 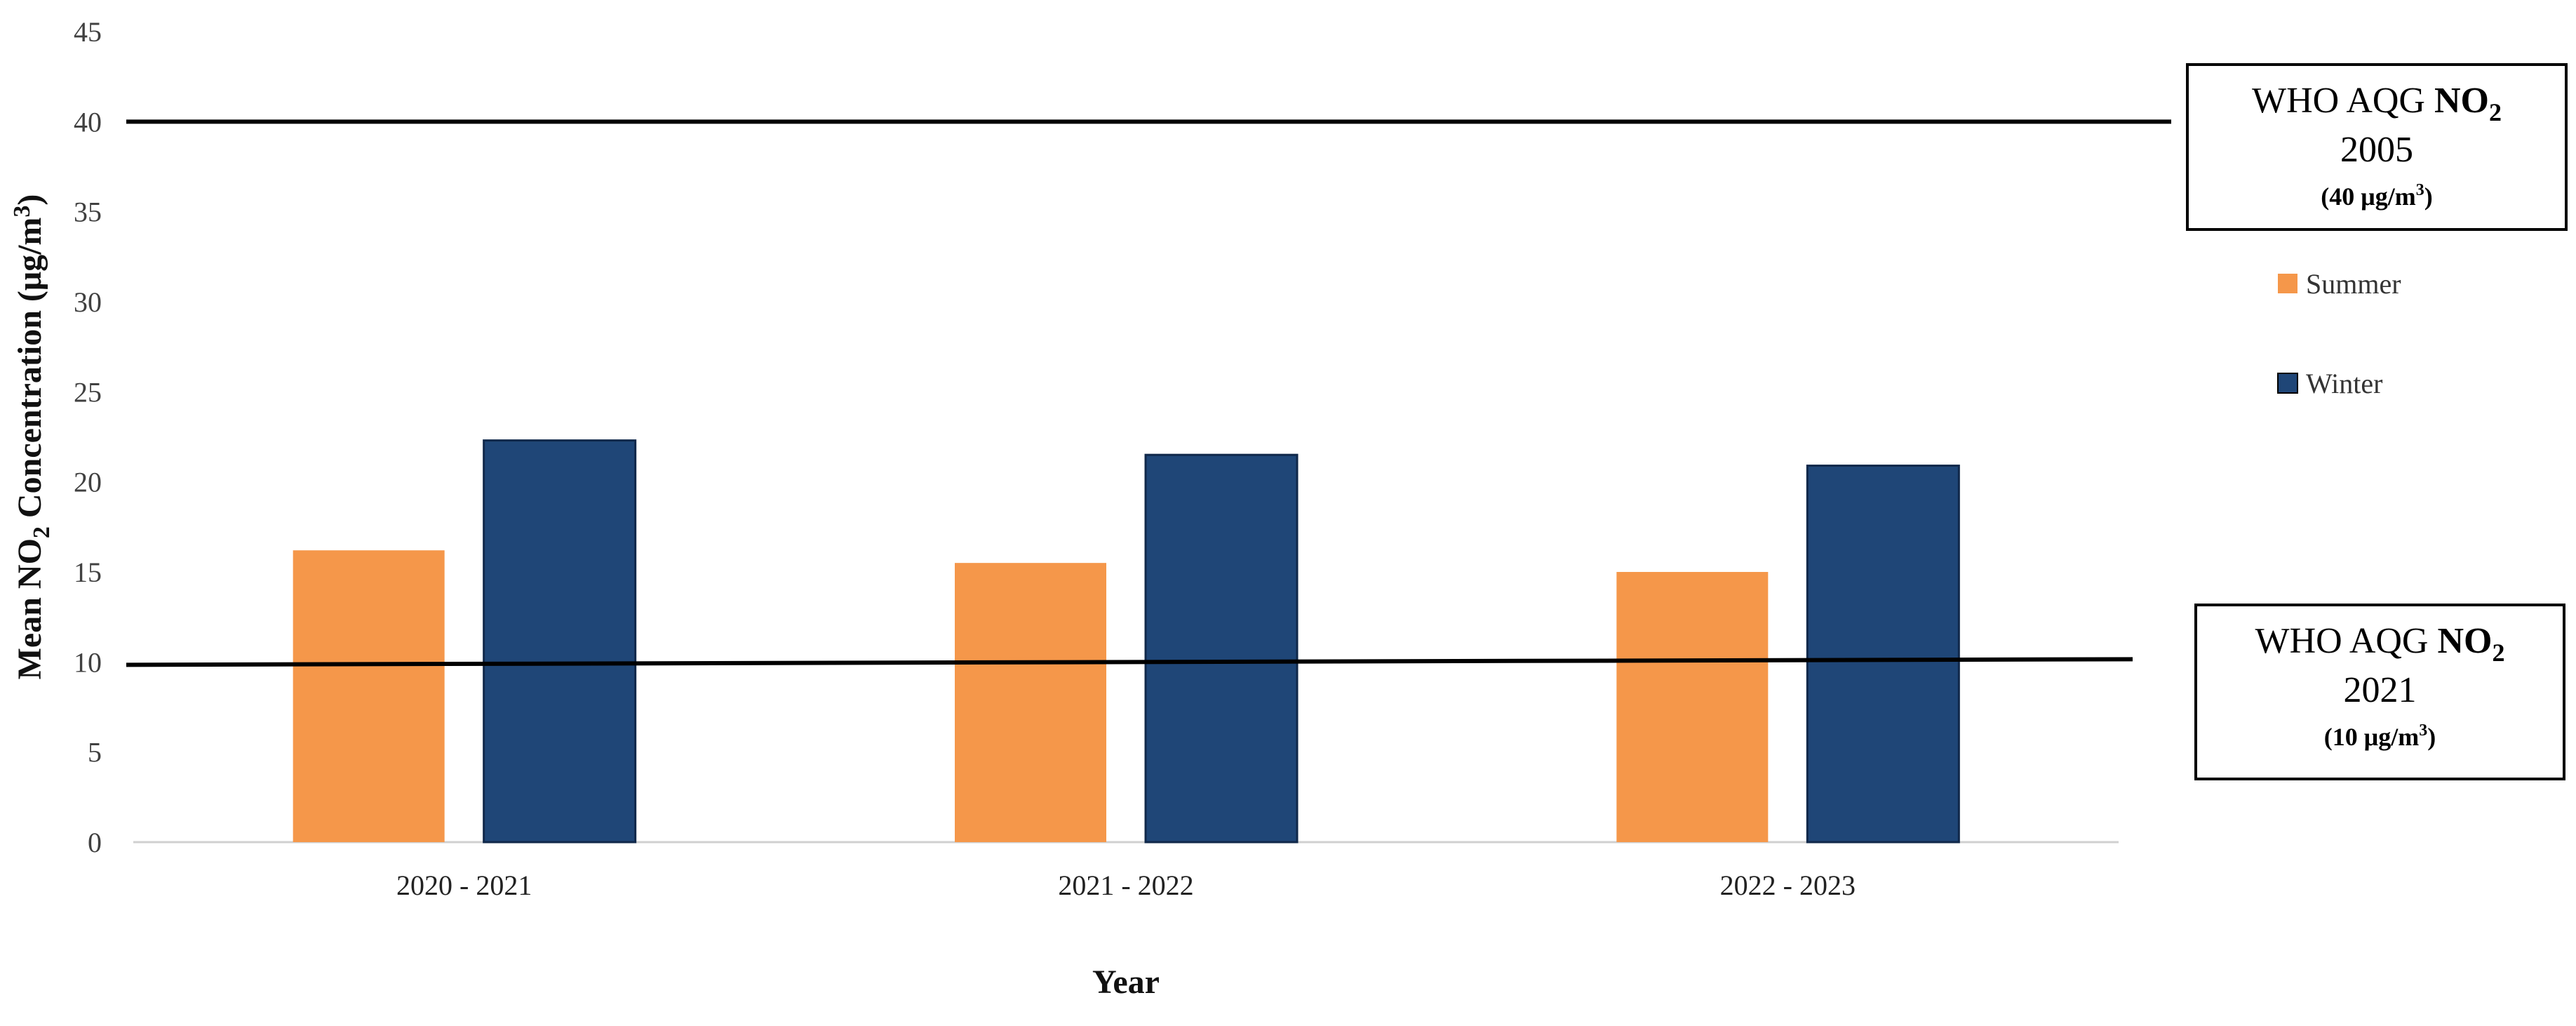 I want to click on y-axis-title-subscript: 2, so click(x=42, y=532).